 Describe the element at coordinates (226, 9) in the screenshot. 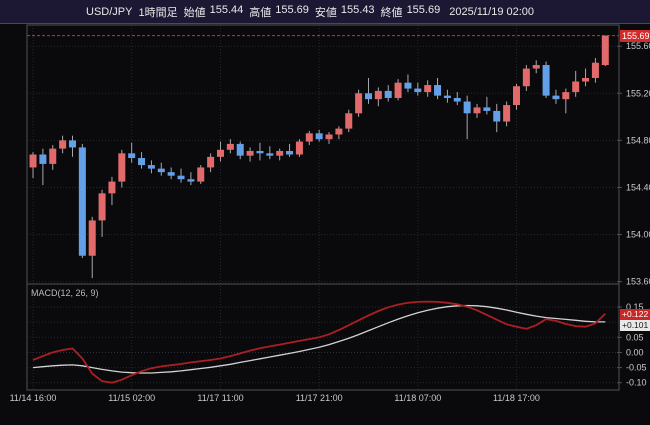

I see `open-value: 155.44` at that location.